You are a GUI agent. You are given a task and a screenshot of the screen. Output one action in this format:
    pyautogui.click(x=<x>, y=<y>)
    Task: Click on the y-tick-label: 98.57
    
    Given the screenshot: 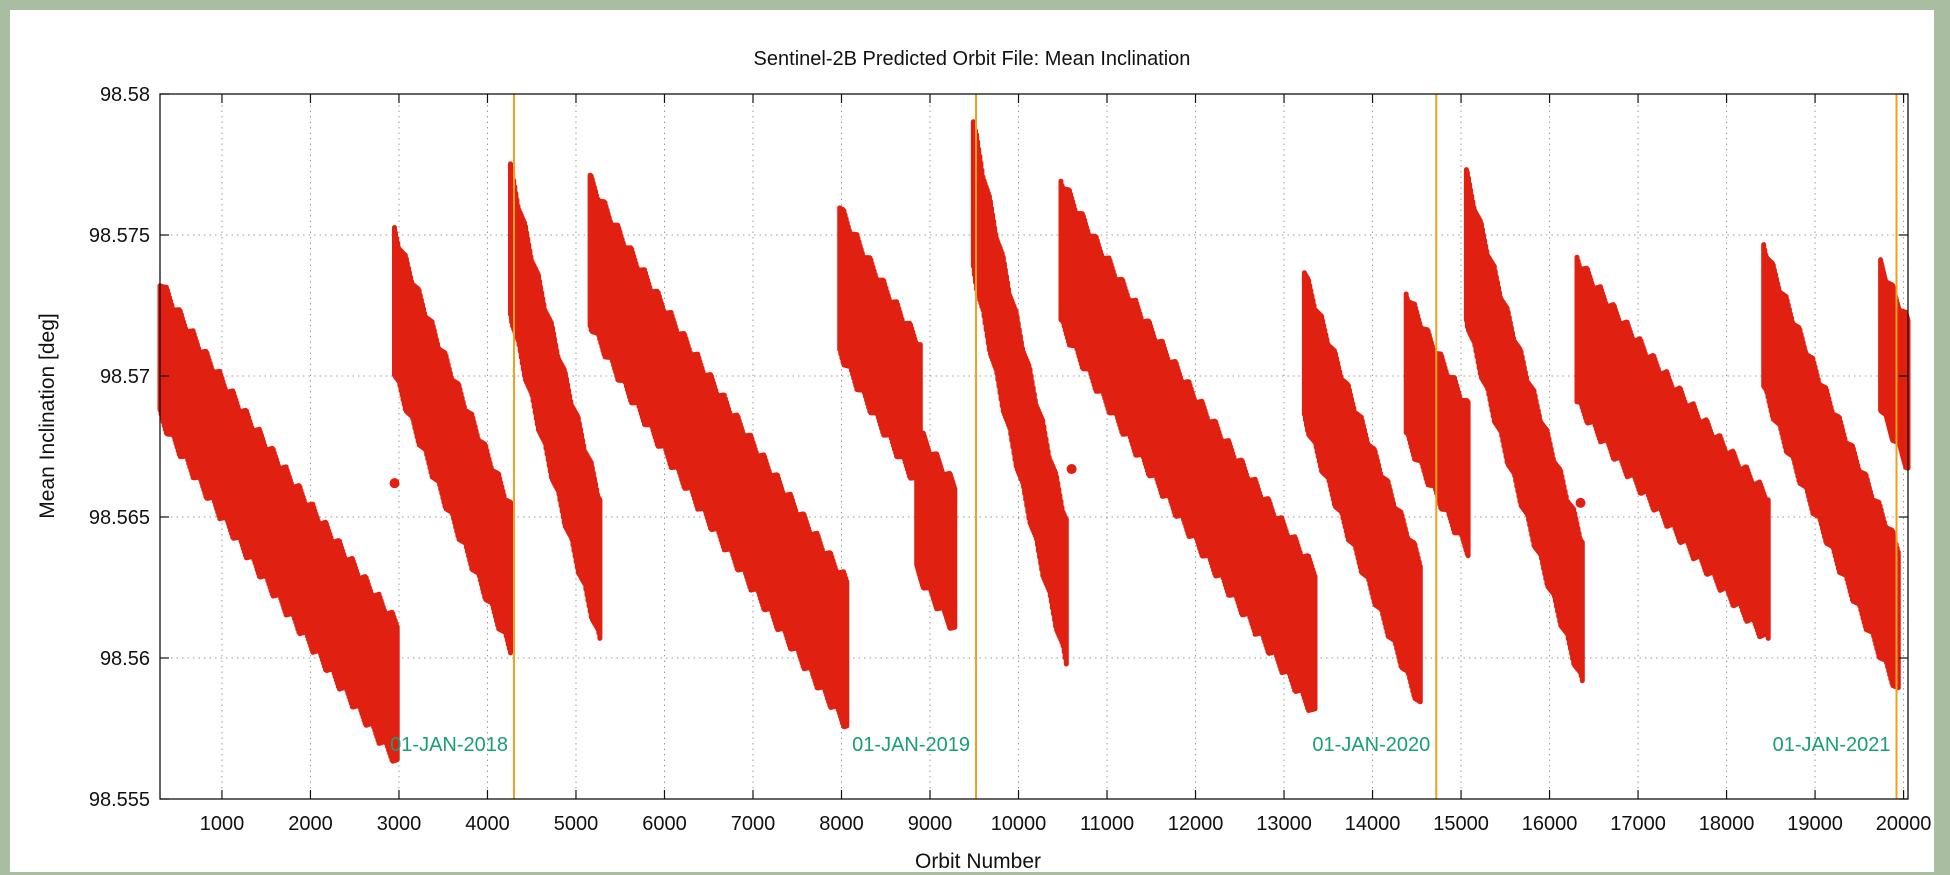 What is the action you would take?
    pyautogui.click(x=125, y=377)
    